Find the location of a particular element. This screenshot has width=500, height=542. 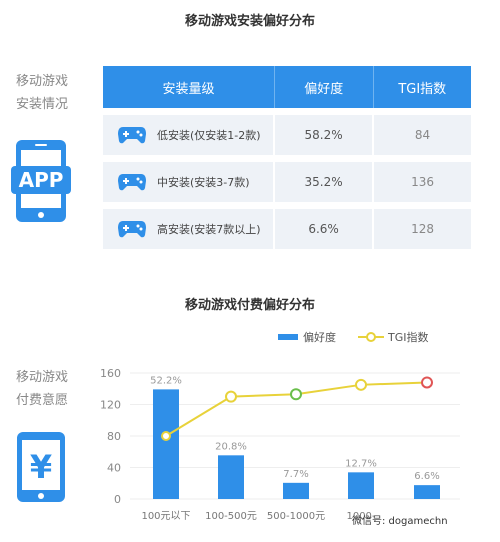

x-tick-label: 1000- is located at coordinates (360, 516).